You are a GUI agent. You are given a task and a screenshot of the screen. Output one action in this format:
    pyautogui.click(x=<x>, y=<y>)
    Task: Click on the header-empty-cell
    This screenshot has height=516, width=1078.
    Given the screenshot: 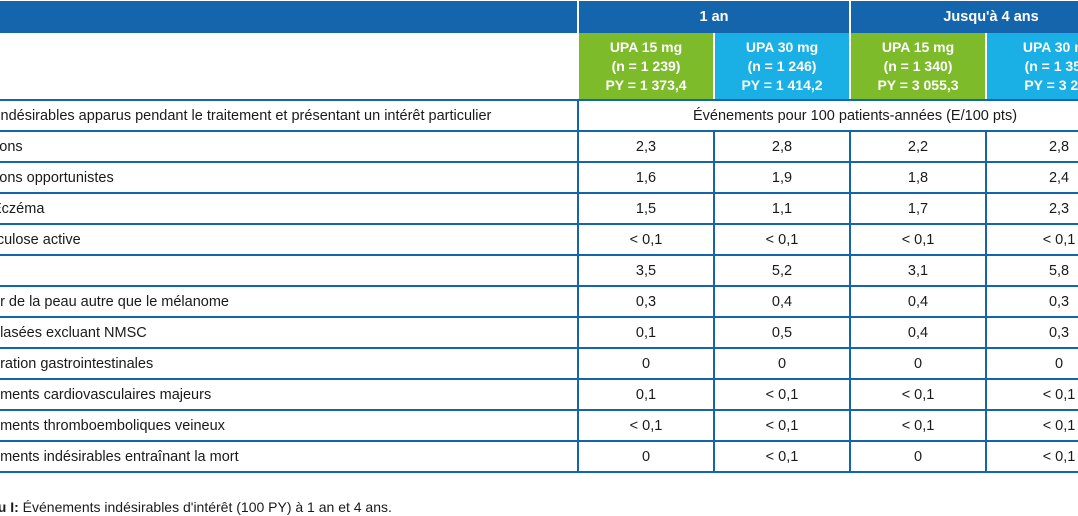 What is the action you would take?
    pyautogui.click(x=289, y=17)
    